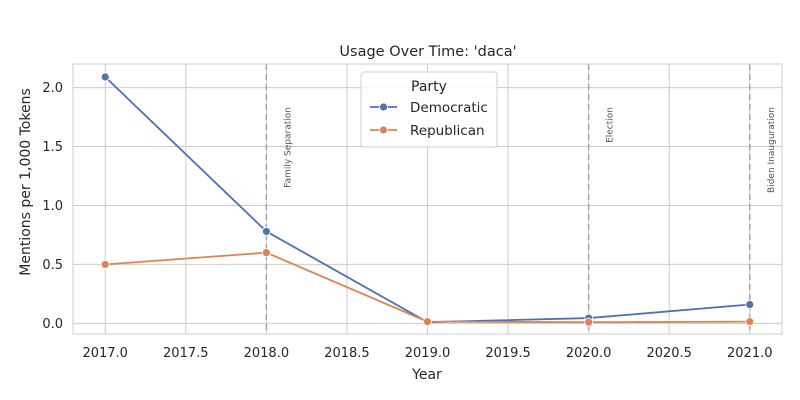  I want to click on y-tick-label: 1.0, so click(52, 206).